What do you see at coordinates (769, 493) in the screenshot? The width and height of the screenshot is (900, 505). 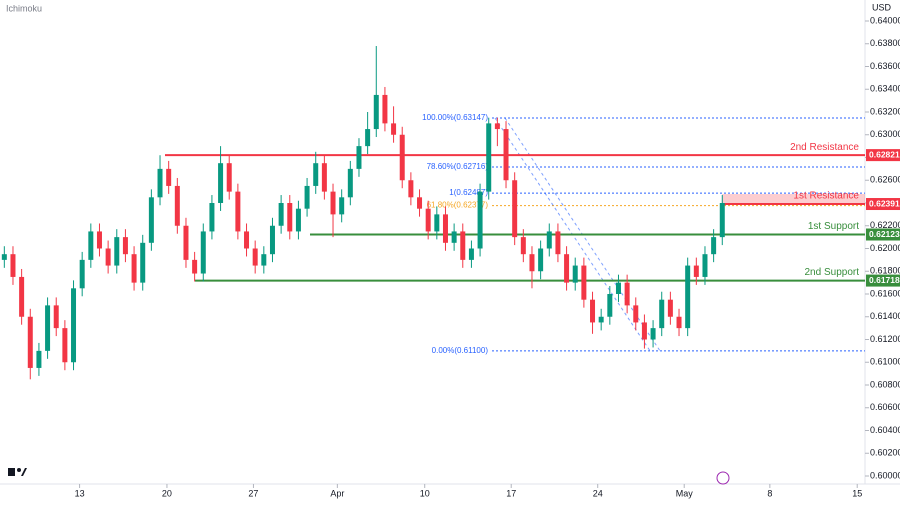 I see `x-tick-label: 8` at bounding box center [769, 493].